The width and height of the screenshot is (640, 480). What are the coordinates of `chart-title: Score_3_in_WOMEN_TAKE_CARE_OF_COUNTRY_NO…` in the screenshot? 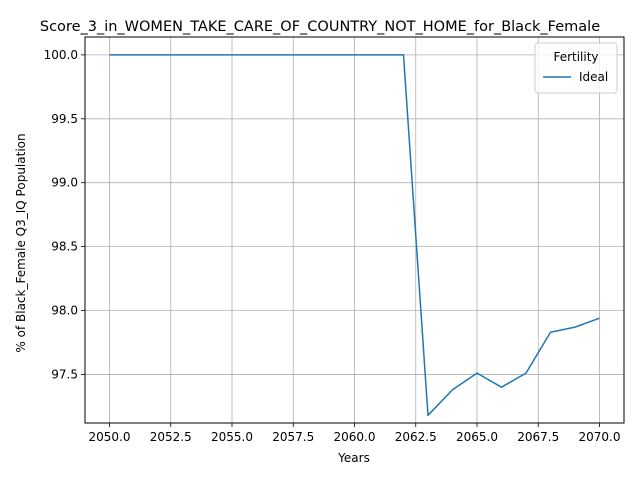 It's located at (320, 27).